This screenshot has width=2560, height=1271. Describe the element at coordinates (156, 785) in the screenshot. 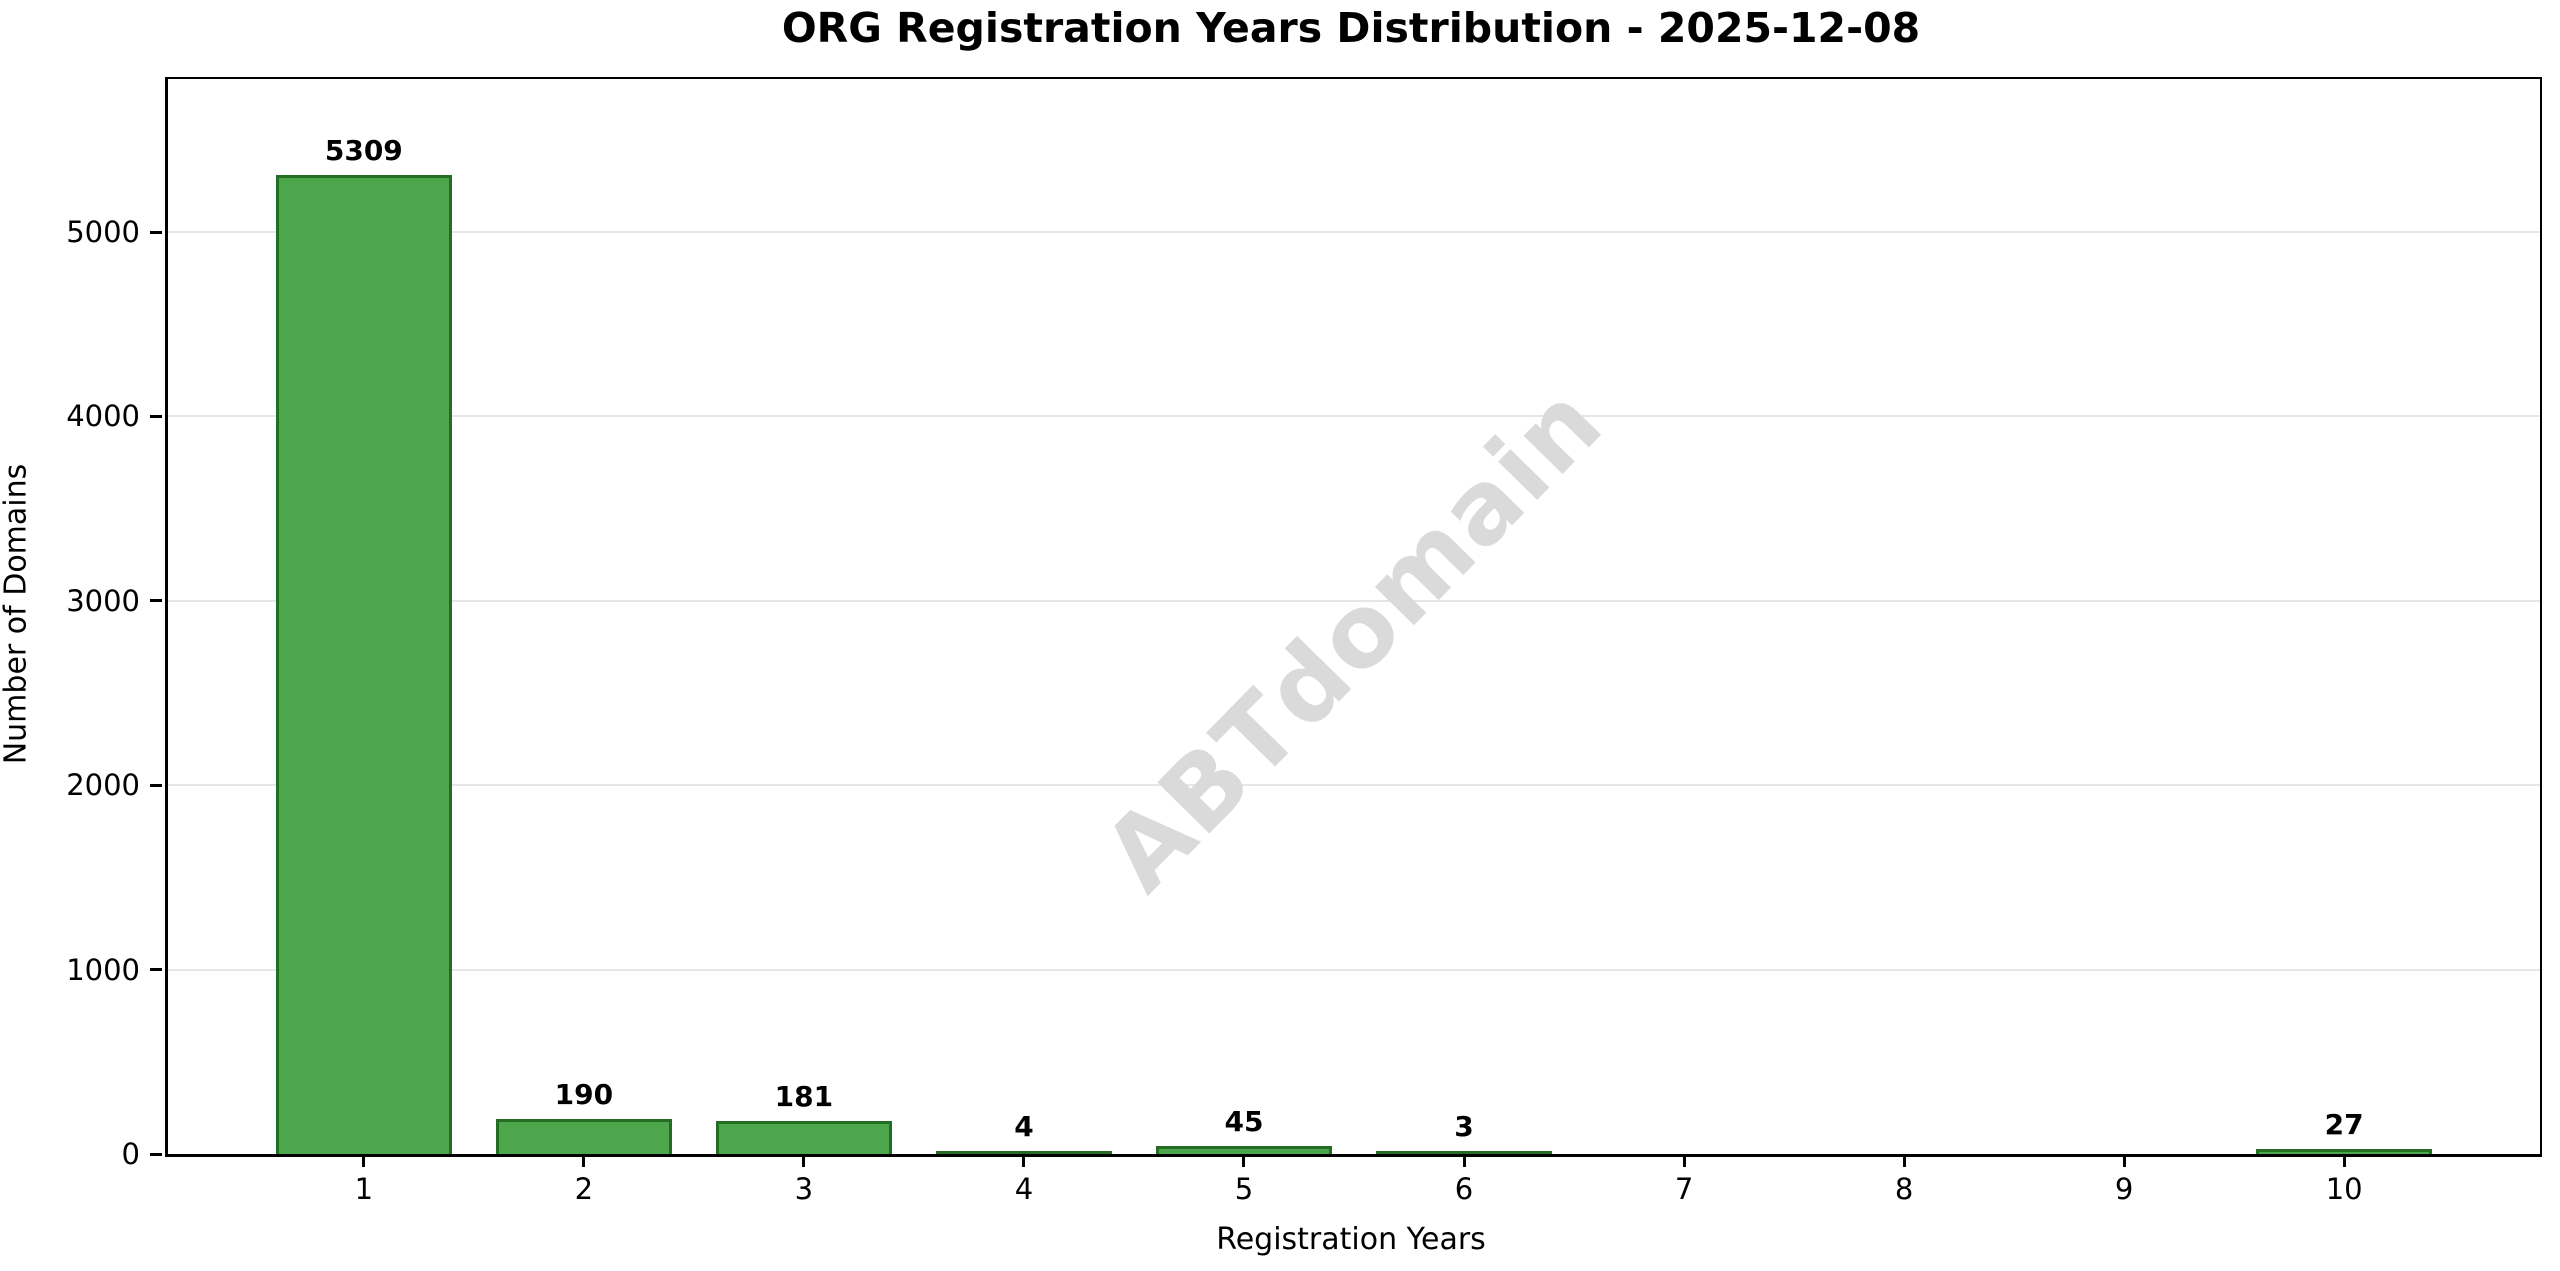

I see `y-tick-mark-2000` at that location.